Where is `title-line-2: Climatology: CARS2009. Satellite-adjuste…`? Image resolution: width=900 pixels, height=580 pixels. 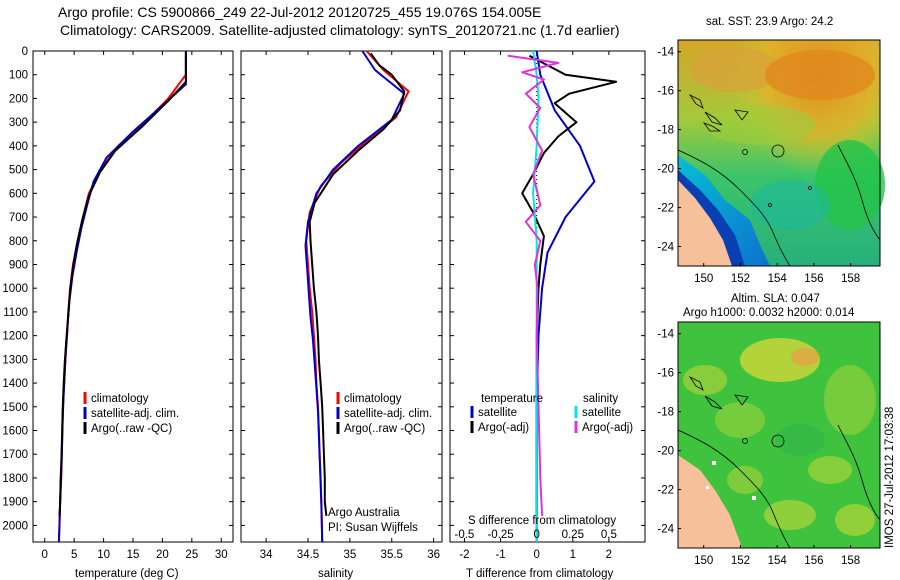 title-line-2: Climatology: CARS2009. Satellite-adjuste… is located at coordinates (340, 30).